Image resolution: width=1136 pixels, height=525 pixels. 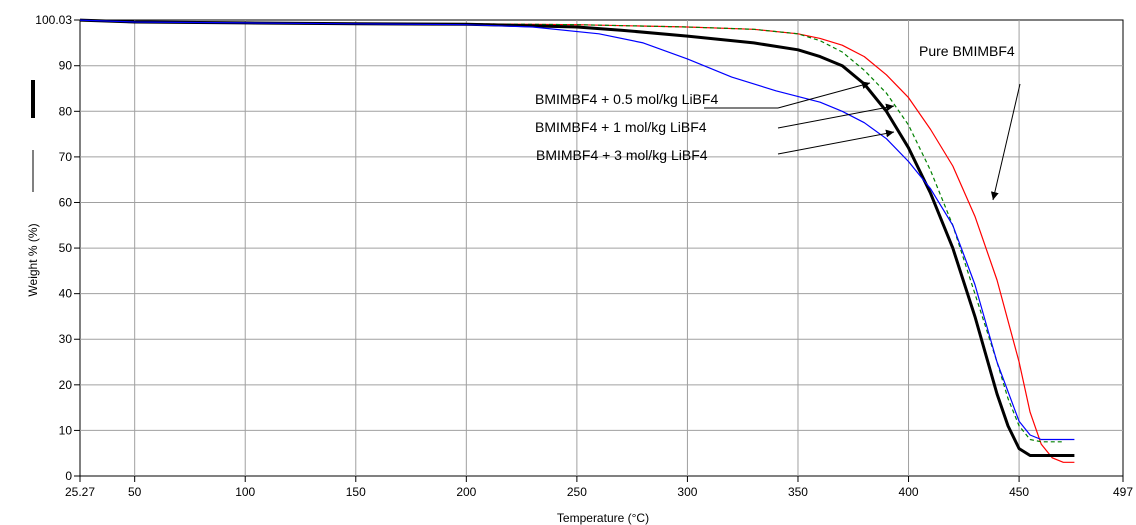 What do you see at coordinates (66, 248) in the screenshot?
I see `y-tick-label: 50` at bounding box center [66, 248].